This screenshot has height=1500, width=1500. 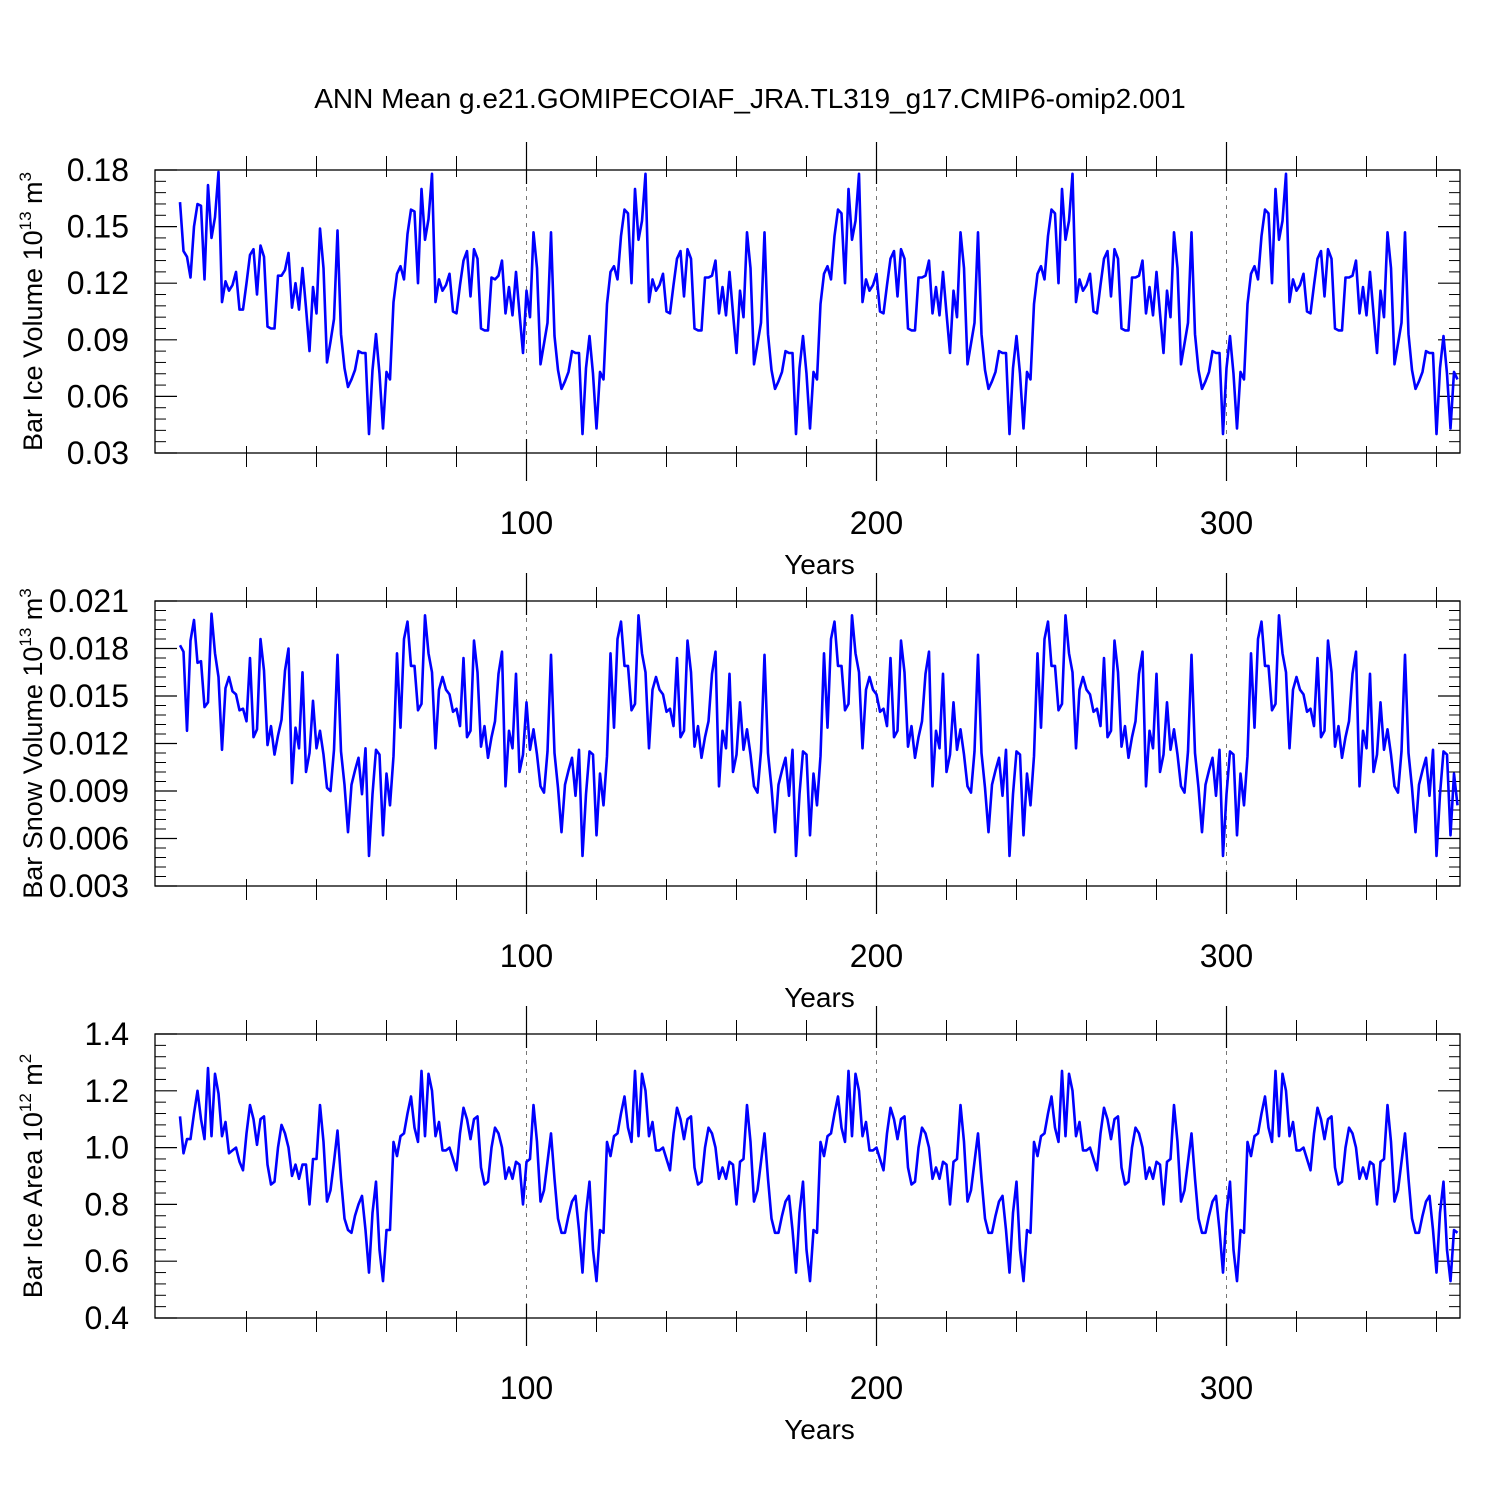 What do you see at coordinates (33, 1205) in the screenshot?
I see `ice-area-y-axis-label-text: Bar Ice Area 10` at bounding box center [33, 1205].